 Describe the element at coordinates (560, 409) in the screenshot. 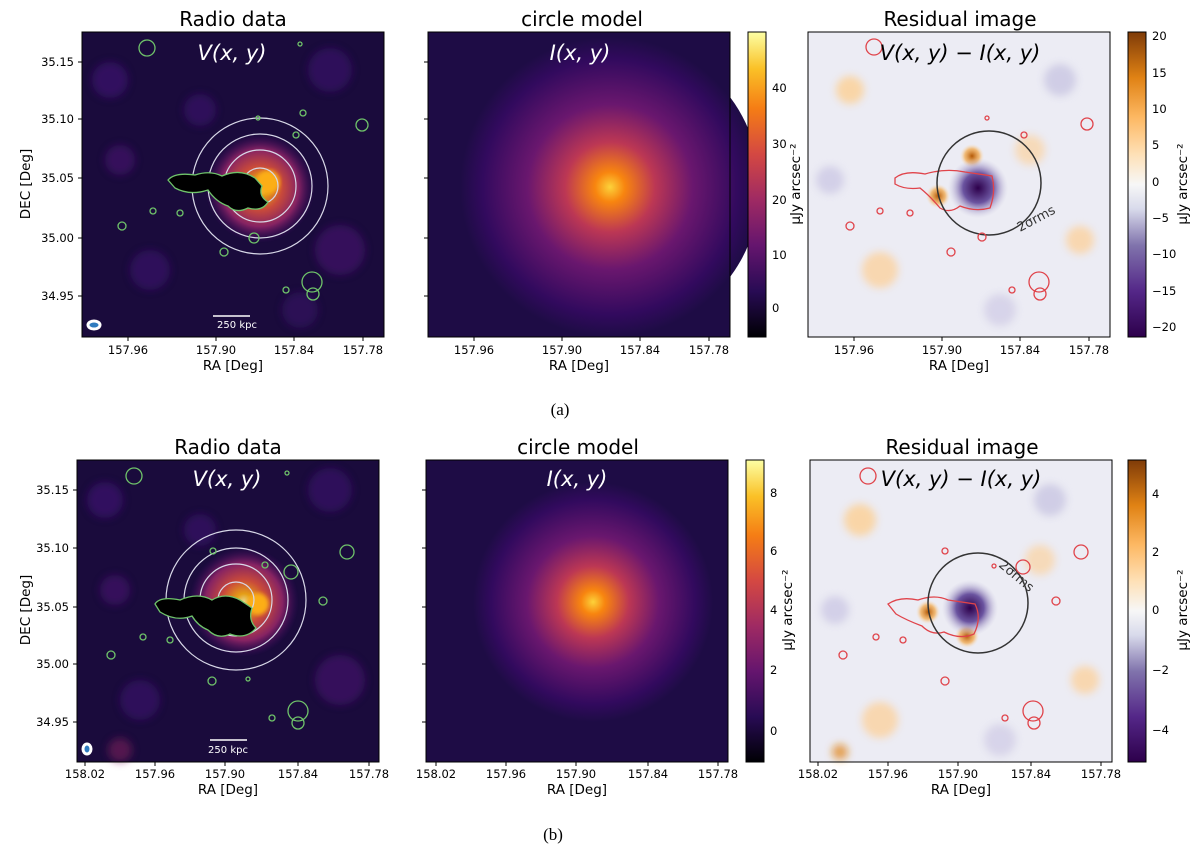

I see `caption-a: (a)` at that location.